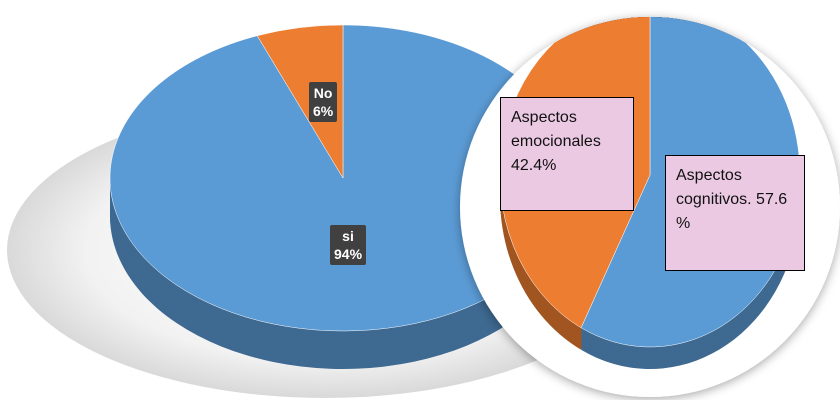  I want to click on slice, so click(300, 101).